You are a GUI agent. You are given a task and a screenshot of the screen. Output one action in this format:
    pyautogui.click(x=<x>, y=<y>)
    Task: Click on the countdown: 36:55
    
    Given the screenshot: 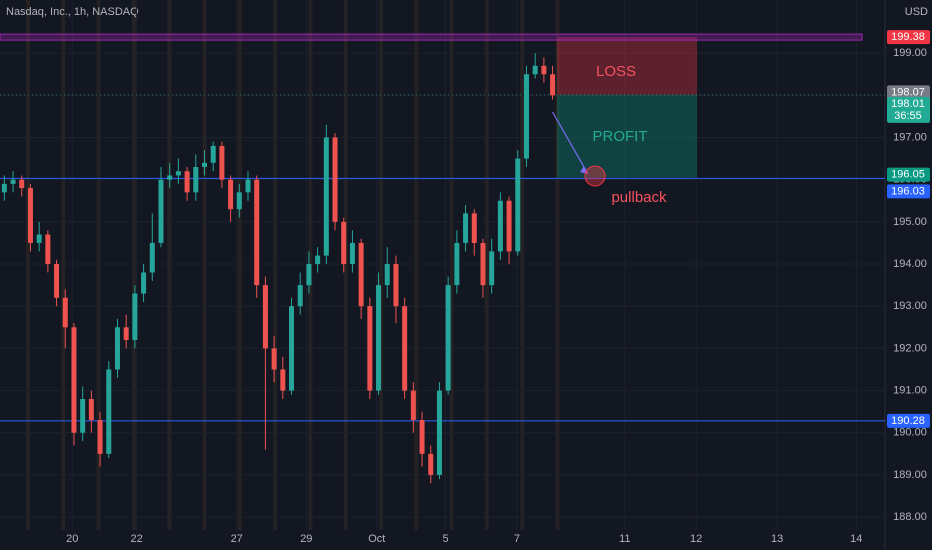 What is the action you would take?
    pyautogui.click(x=908, y=116)
    